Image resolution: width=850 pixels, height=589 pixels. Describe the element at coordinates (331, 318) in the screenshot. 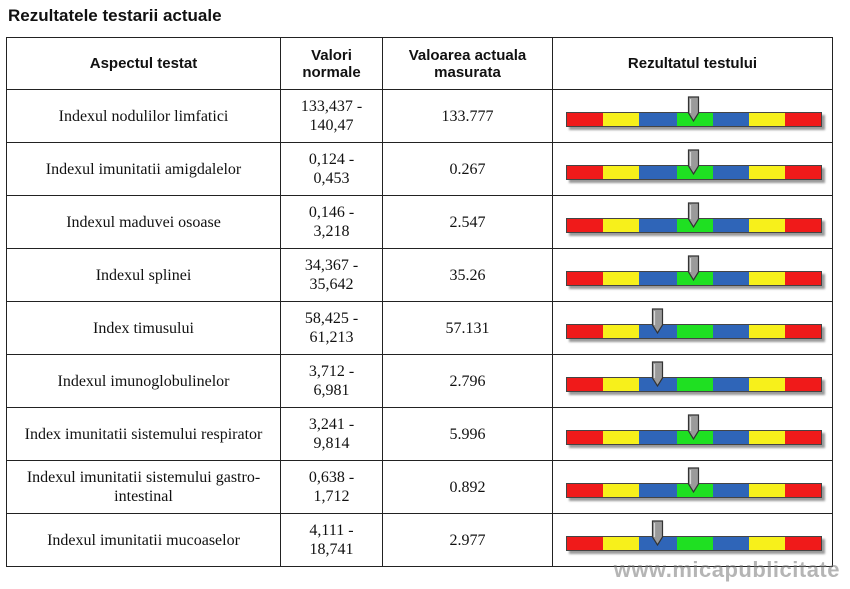

I see `normal-range-low: 58,425 -` at that location.